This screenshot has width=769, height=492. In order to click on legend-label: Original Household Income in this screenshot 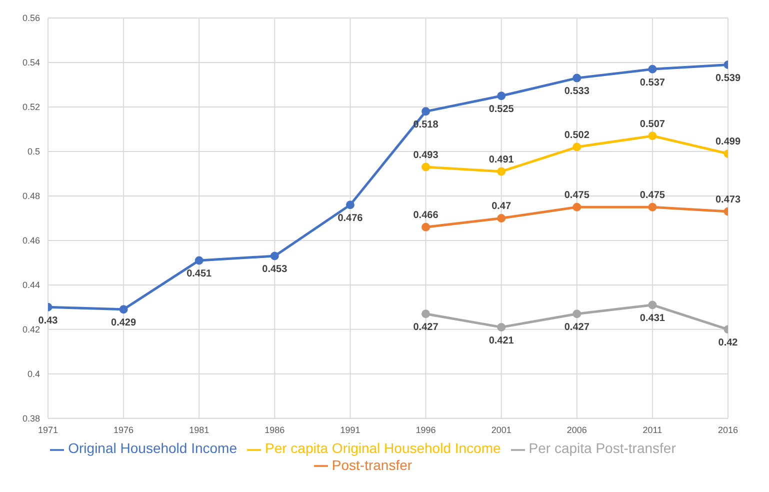, I will do `click(152, 448)`.